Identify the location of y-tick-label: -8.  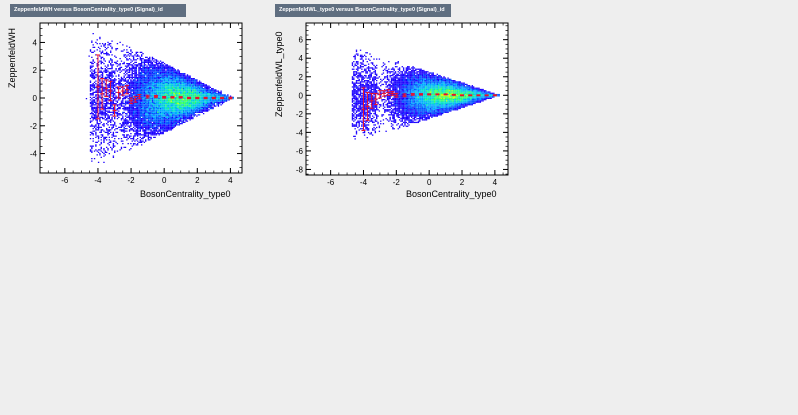
(300, 169).